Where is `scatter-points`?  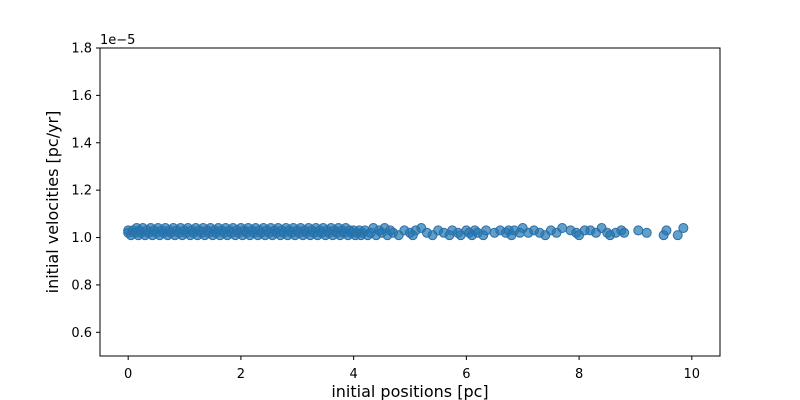
scatter-points is located at coordinates (406, 232).